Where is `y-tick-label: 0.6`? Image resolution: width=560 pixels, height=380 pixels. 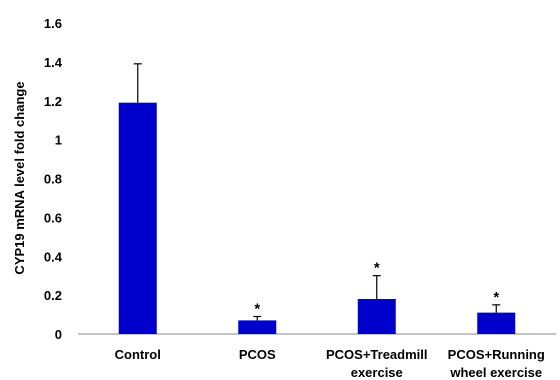
y-tick-label: 0.6 is located at coordinates (53, 217).